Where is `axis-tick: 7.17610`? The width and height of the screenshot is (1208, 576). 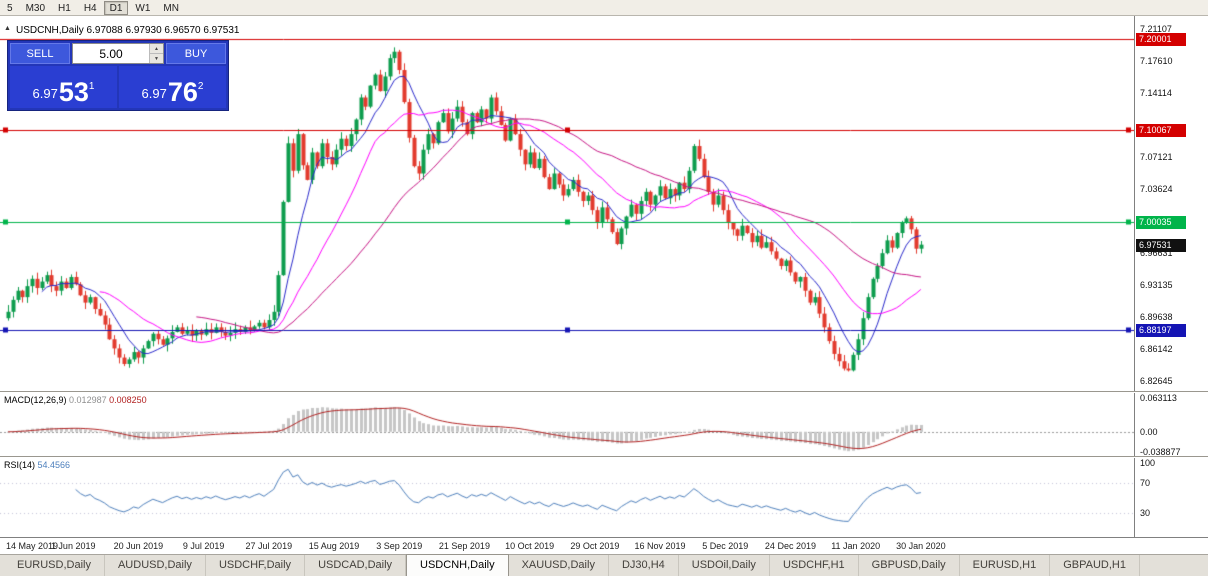
axis-tick: 7.17610 is located at coordinates (1156, 60).